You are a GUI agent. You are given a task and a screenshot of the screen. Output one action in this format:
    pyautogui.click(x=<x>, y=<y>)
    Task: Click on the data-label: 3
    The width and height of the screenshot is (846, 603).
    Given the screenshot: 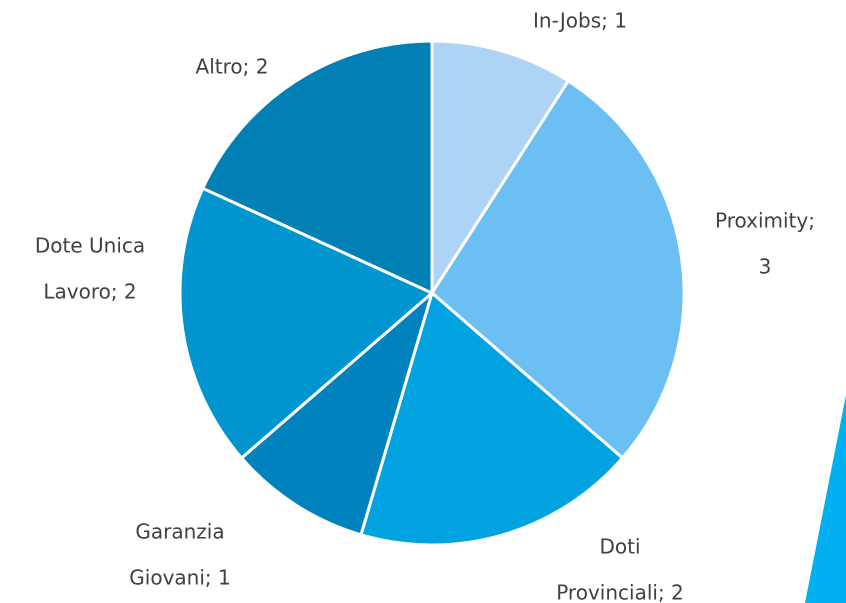 What is the action you would take?
    pyautogui.click(x=765, y=267)
    